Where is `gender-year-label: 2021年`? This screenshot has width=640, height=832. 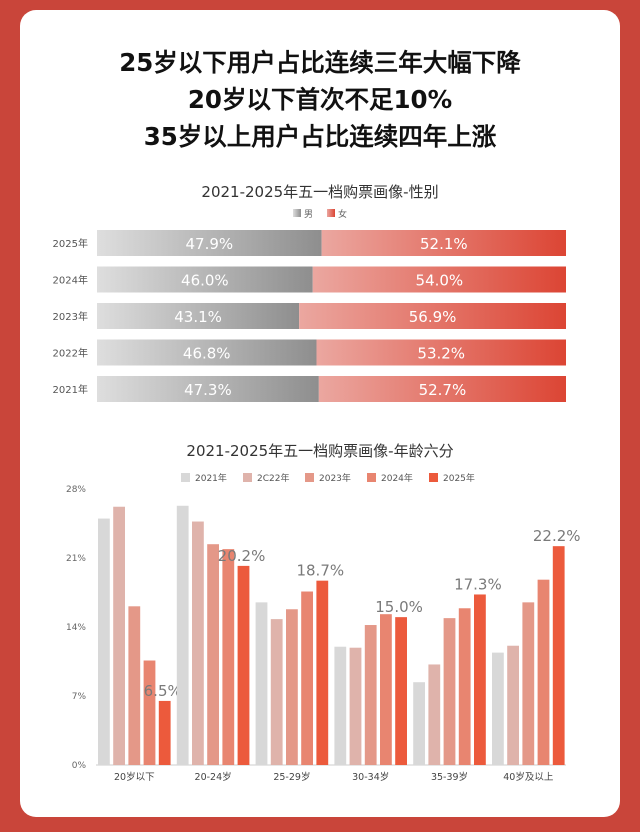
gender-year-label: 2021年 is located at coordinates (70, 389).